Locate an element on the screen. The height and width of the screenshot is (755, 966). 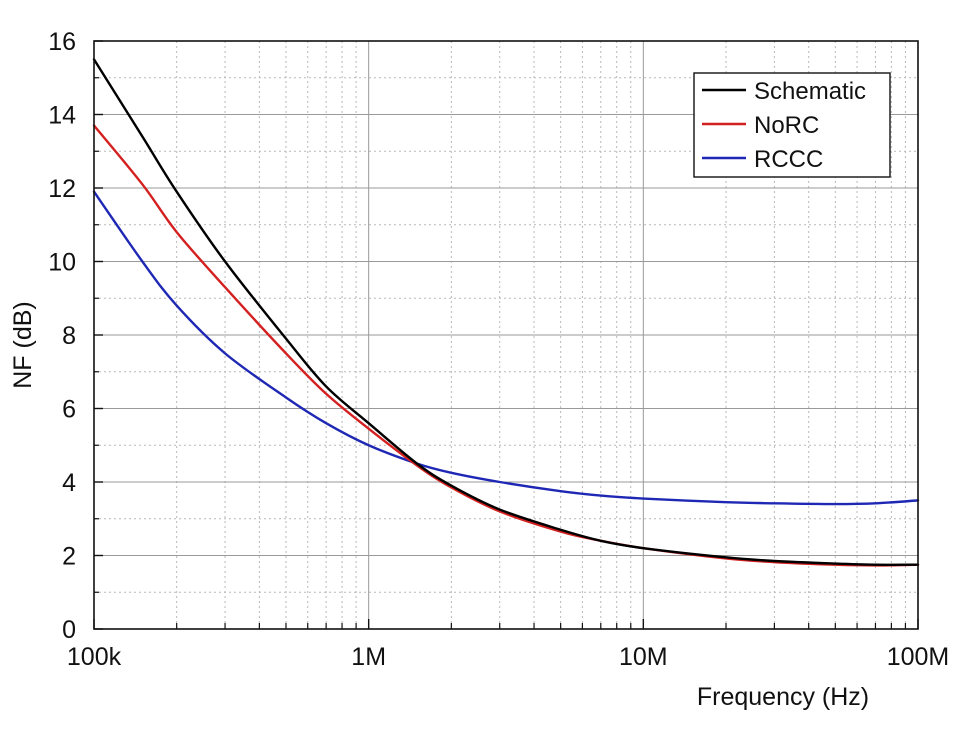
x-axis-title: Frequency (Hz) is located at coordinates (783, 697).